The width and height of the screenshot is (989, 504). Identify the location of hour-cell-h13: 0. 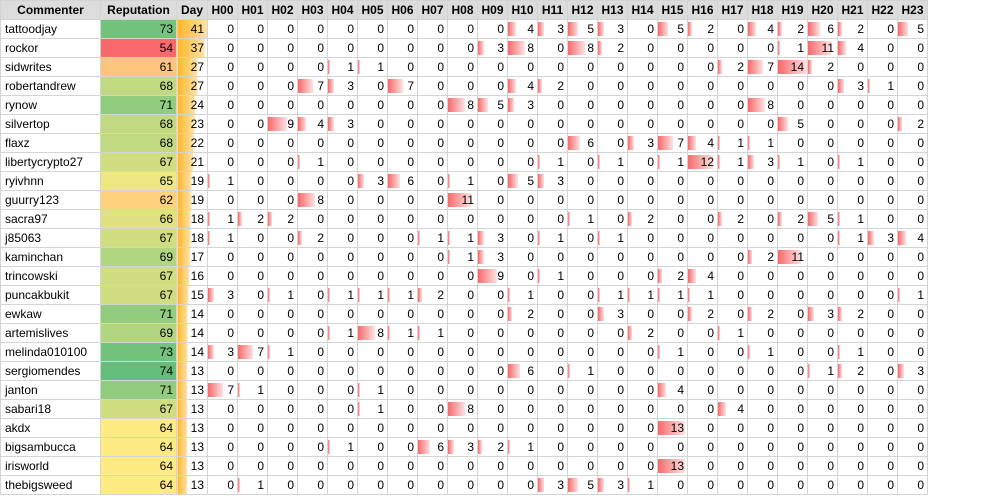
(612, 105).